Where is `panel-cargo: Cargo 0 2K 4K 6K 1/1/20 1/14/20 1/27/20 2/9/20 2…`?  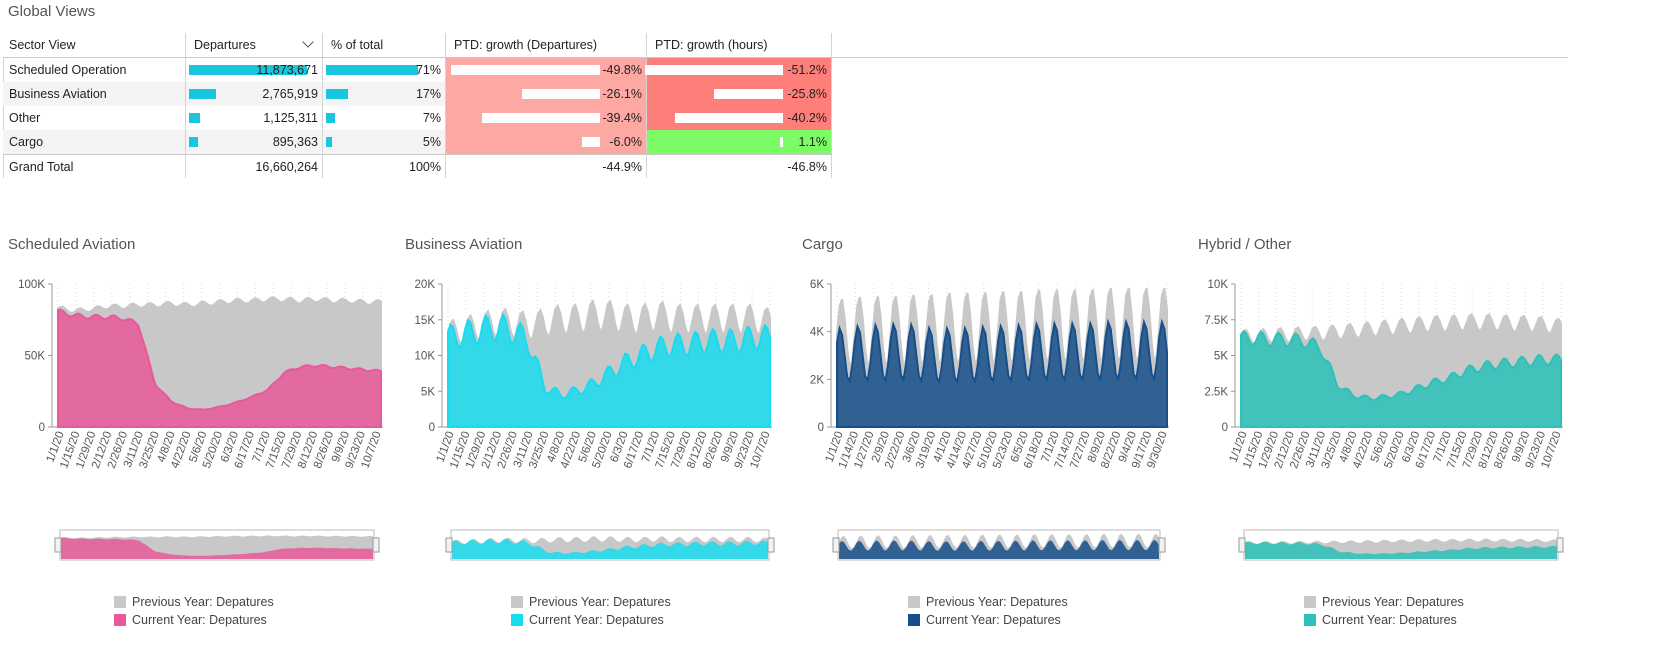 panel-cargo: Cargo 0 2K 4K 6K 1/1/20 1/14/20 1/27/20 2/9/20 2… is located at coordinates (992, 439).